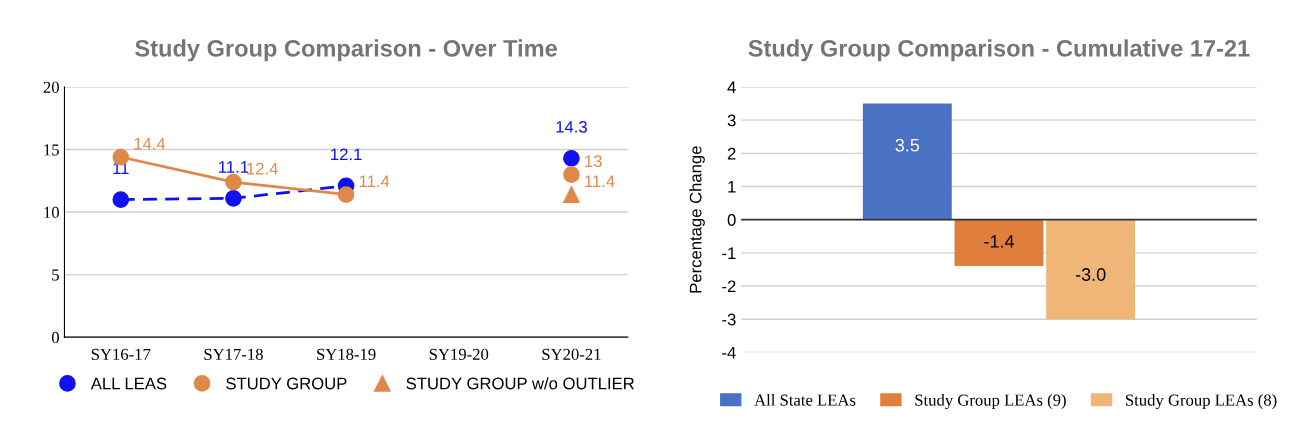  I want to click on y-tick-label: -4, so click(729, 352).